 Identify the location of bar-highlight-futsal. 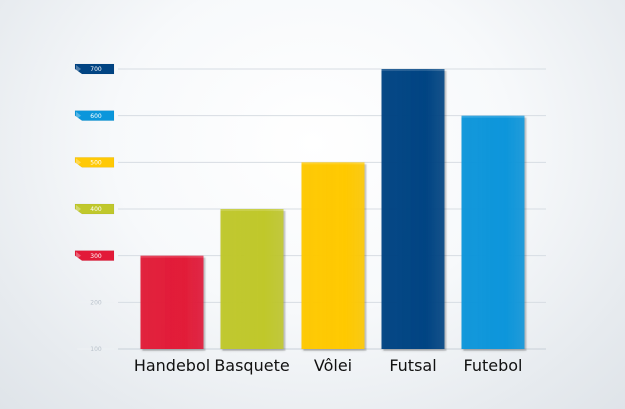
(413, 70).